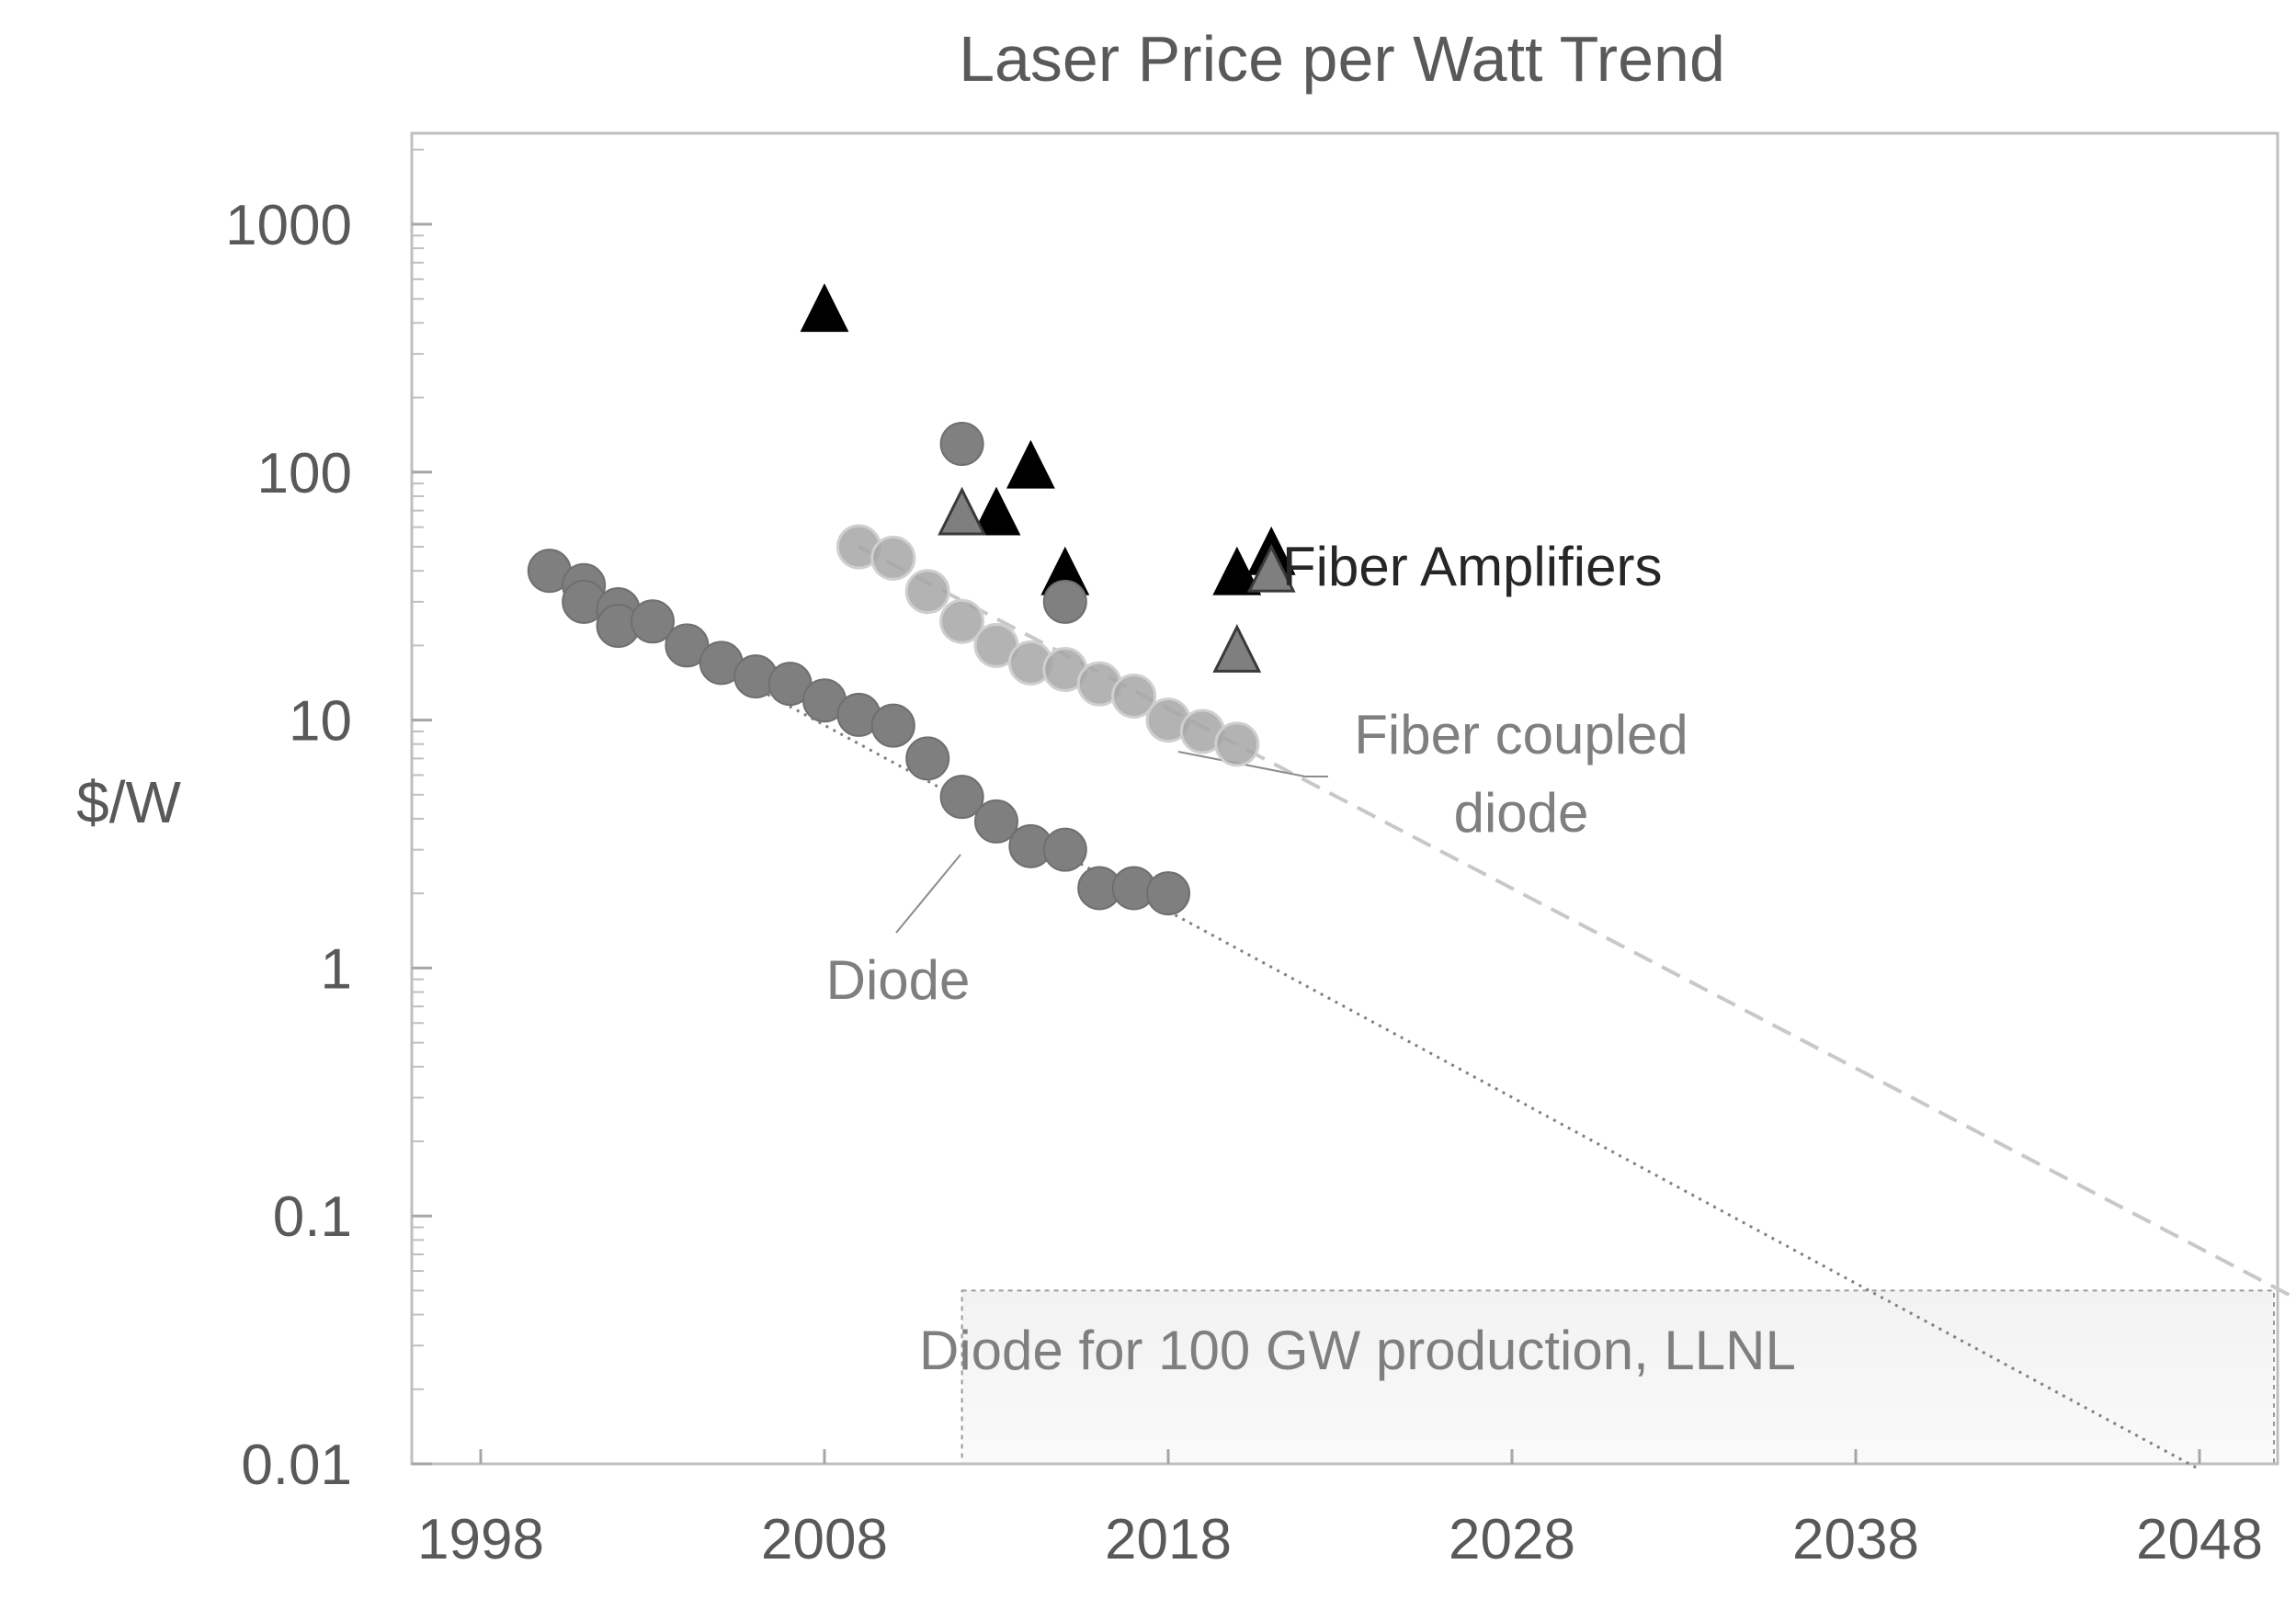 This screenshot has height=1610, width=2296. Describe the element at coordinates (313, 1217) in the screenshot. I see `y-tick-label: 0.1` at that location.